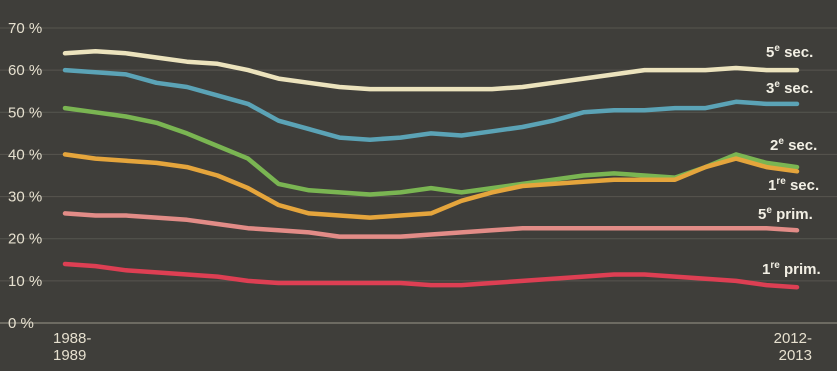  Describe the element at coordinates (793, 145) in the screenshot. I see `series-label-3: 2e sec.` at that location.